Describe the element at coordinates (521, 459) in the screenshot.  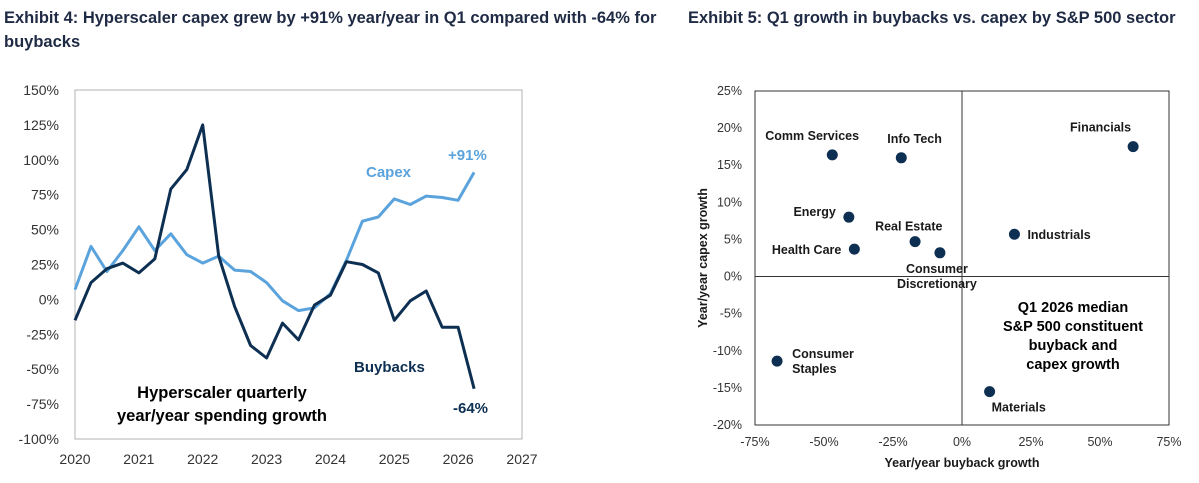
I see `x-tick-label: 2027` at that location.